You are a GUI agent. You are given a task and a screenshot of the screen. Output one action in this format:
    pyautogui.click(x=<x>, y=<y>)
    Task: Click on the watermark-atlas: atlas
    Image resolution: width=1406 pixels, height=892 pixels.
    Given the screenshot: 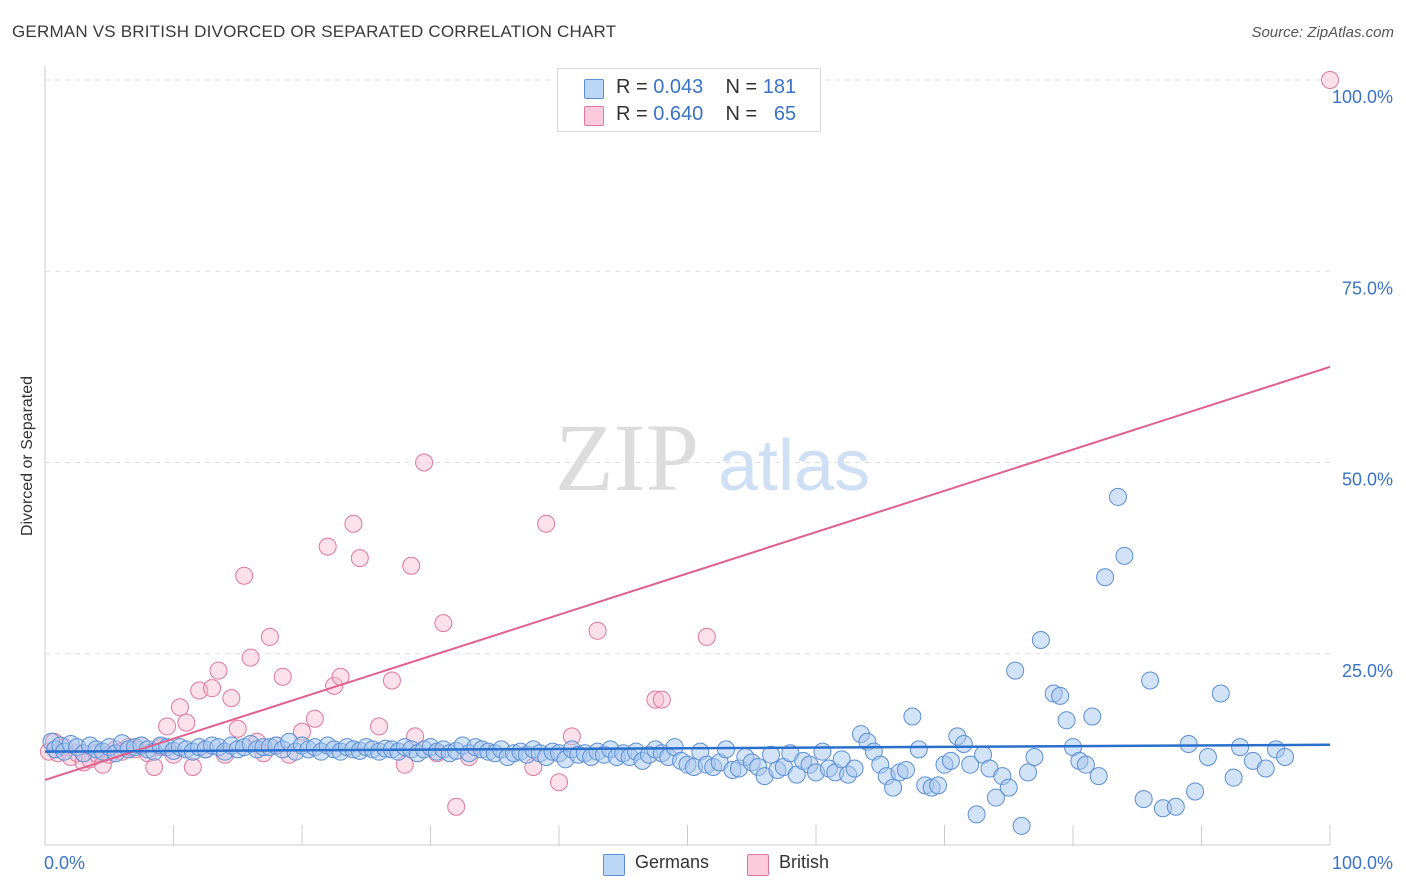 What is the action you would take?
    pyautogui.click(x=794, y=466)
    